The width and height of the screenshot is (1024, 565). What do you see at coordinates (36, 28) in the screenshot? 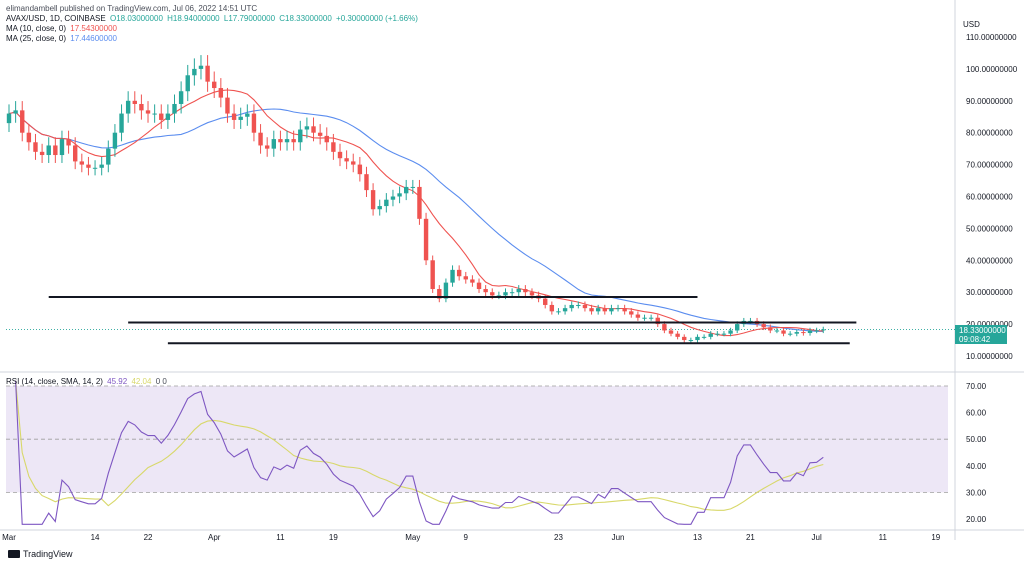
I see `ma10-label: MA (10, close, 0)` at bounding box center [36, 28].